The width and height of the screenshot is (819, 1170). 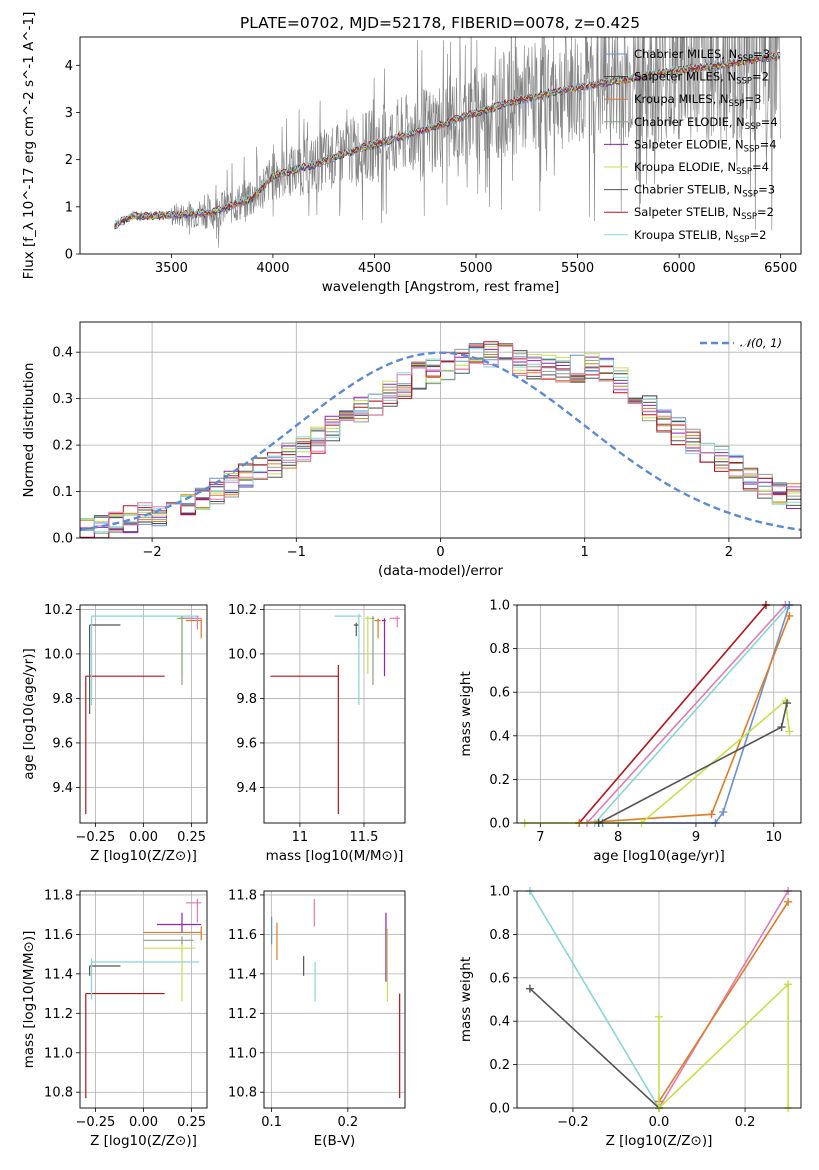 What do you see at coordinates (659, 856) in the screenshot?
I see `x-axis-label: age [log10(age/yr)]` at bounding box center [659, 856].